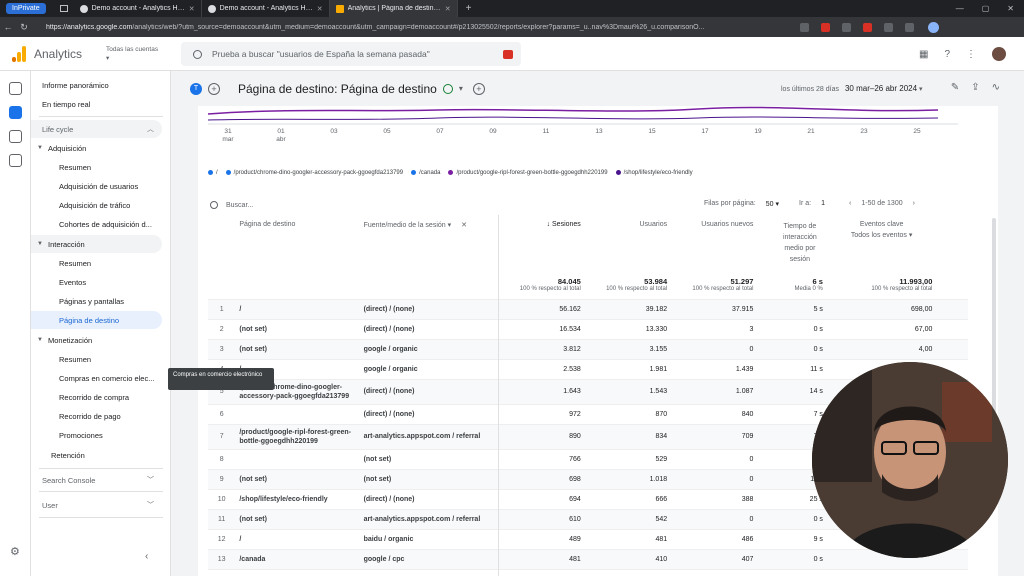 This screenshot has width=1024, height=576. What do you see at coordinates (138, 8) in the screenshot?
I see `browser-tab-1: Demo account - Analytics Help ✕` at bounding box center [138, 8].